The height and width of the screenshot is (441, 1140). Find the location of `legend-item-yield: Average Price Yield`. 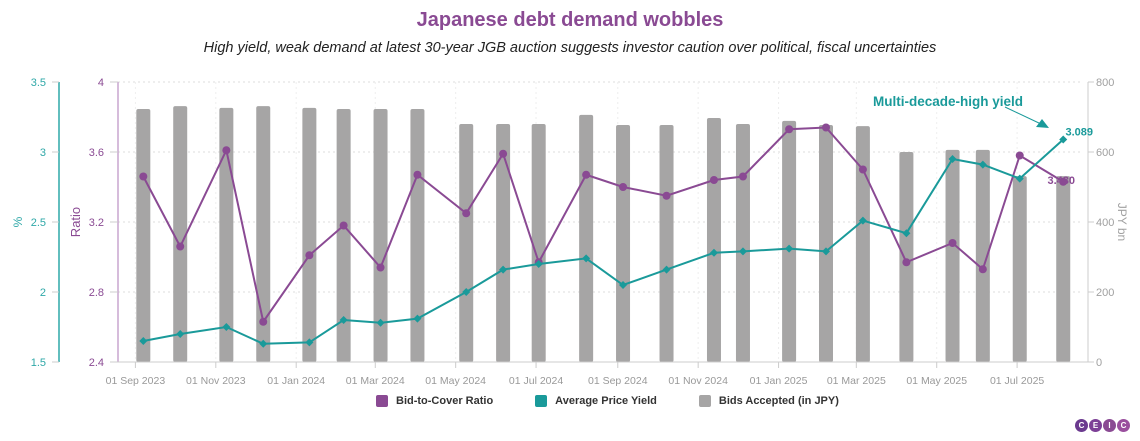

legend-item-yield: Average Price Yield is located at coordinates (596, 401).